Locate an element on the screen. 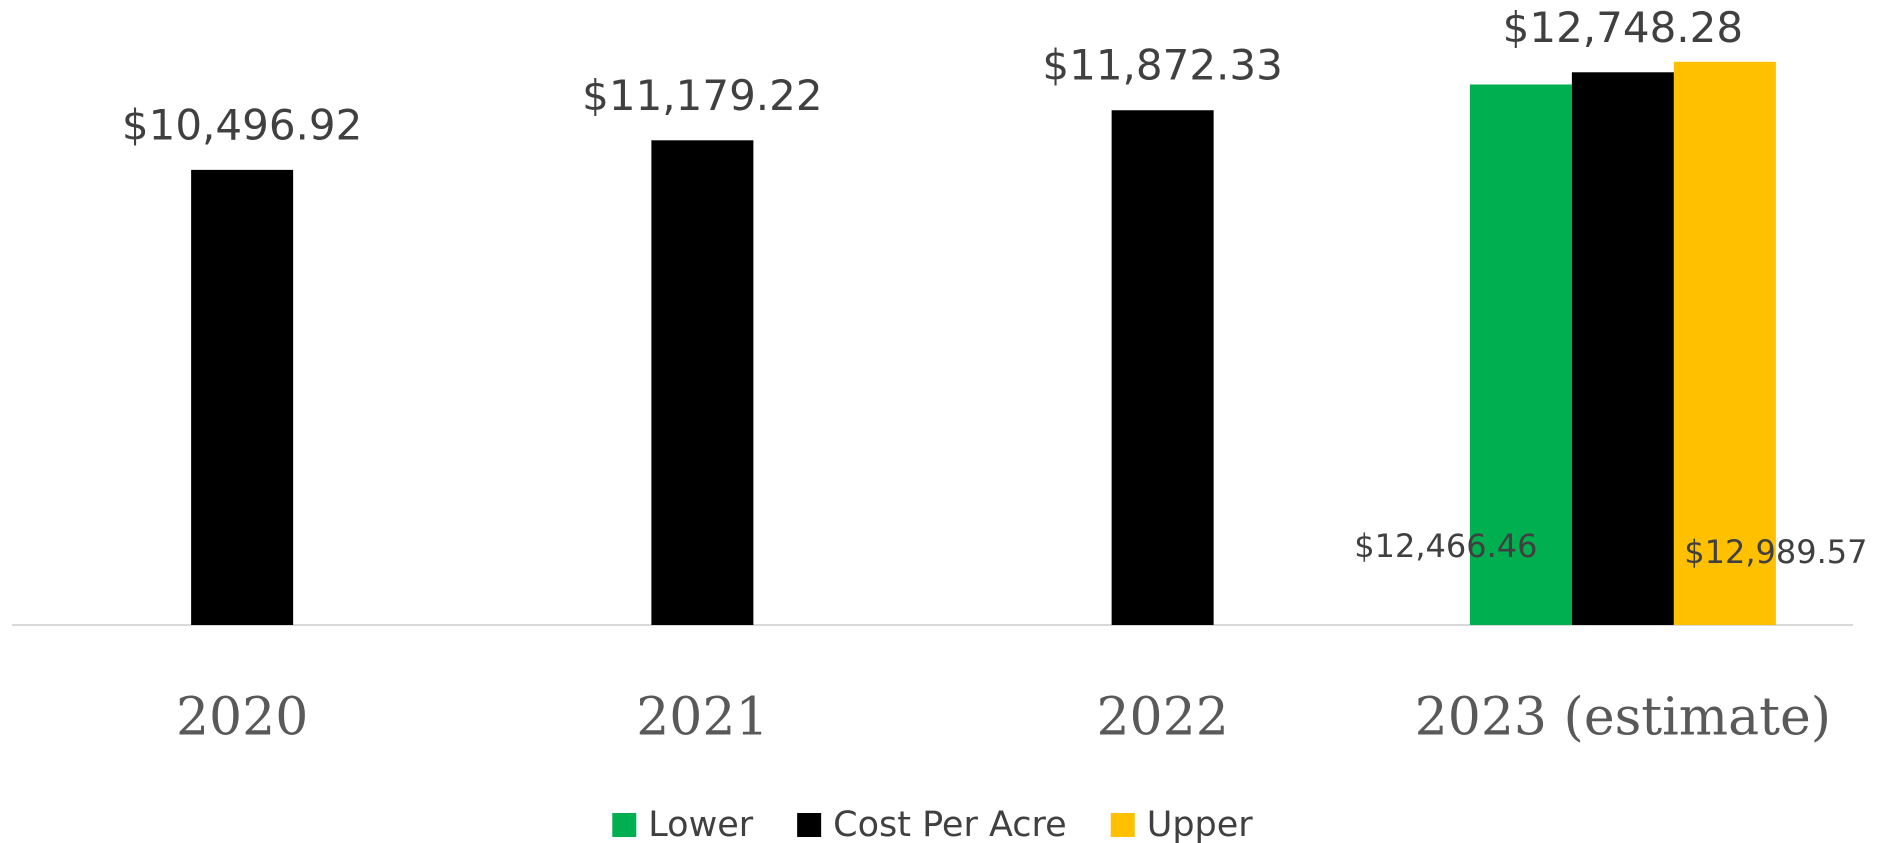 Image resolution: width=1881 pixels, height=843 pixels. data-label: $12,989.57 is located at coordinates (1775, 552).